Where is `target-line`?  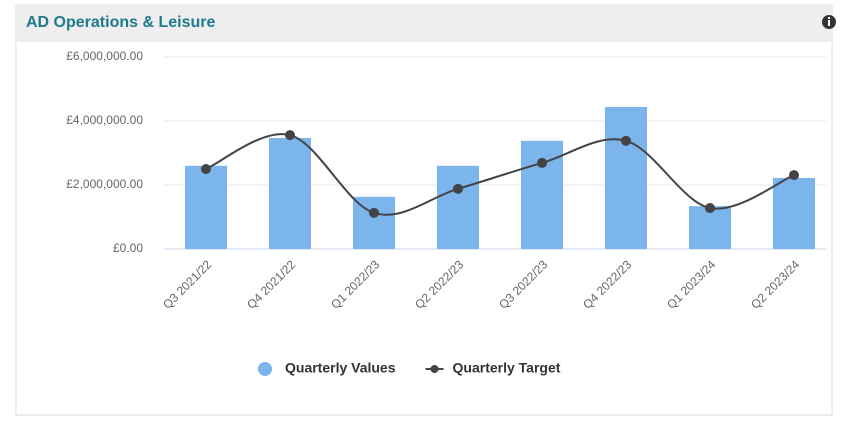 target-line is located at coordinates (500, 174).